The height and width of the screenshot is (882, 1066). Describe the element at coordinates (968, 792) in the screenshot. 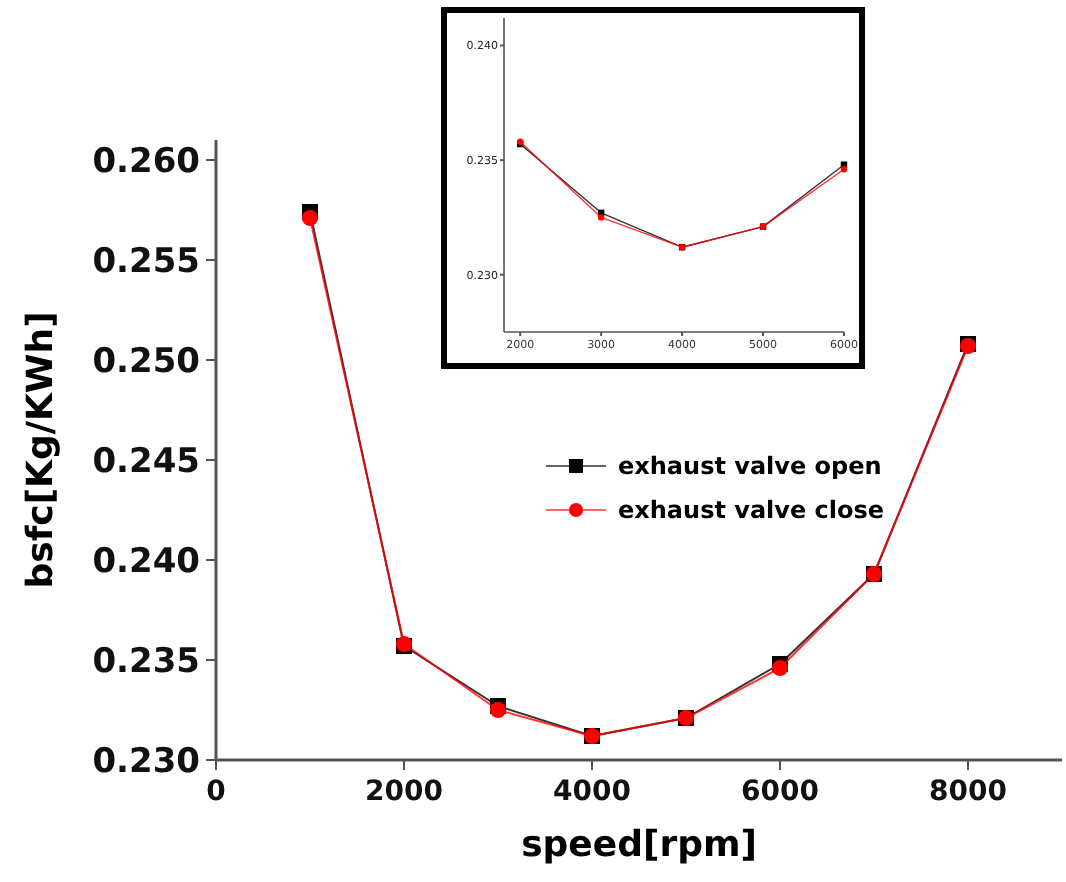

I see `x-tick-label: 8000` at that location.